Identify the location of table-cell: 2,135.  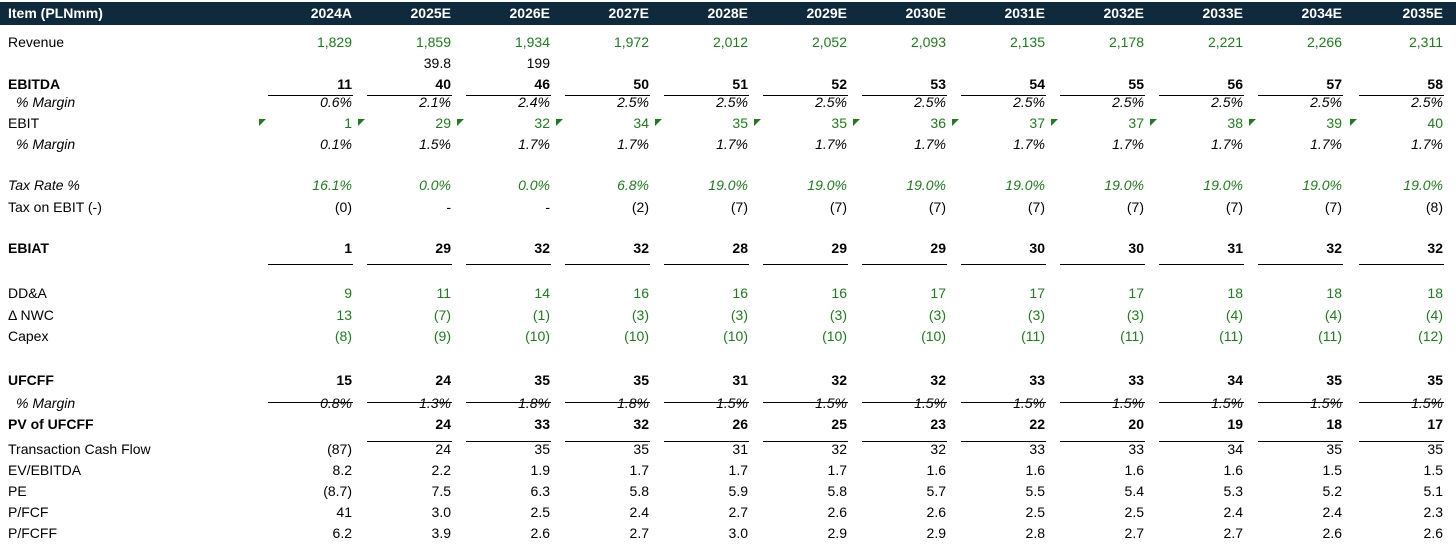
(1027, 42).